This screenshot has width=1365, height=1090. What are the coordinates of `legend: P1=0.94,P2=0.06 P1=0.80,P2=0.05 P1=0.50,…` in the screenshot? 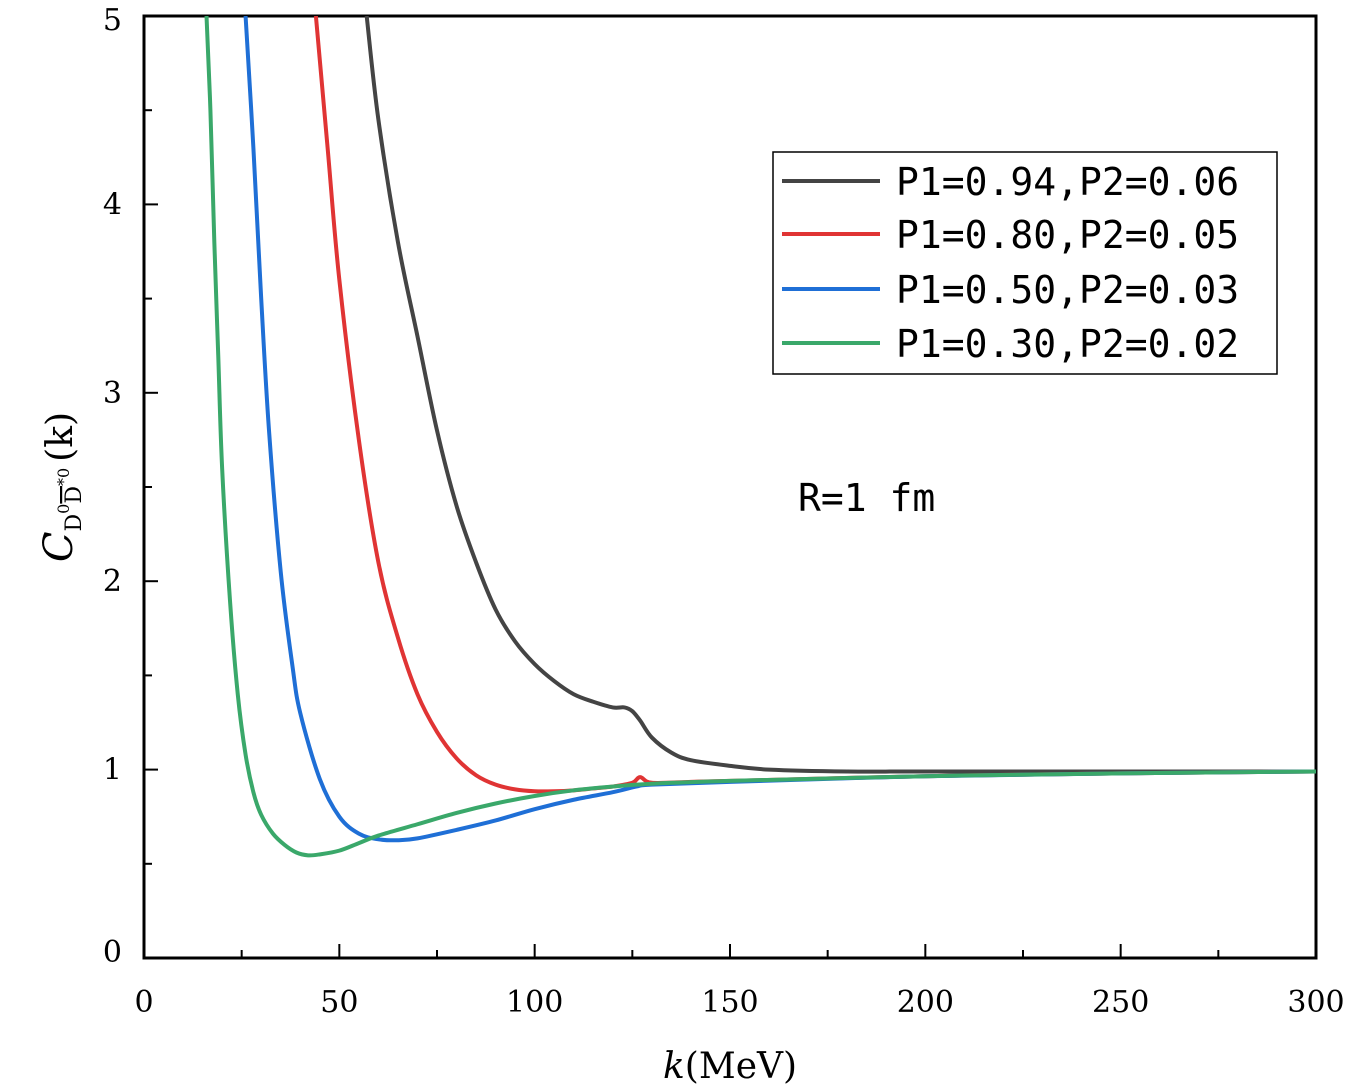 It's located at (1025, 263).